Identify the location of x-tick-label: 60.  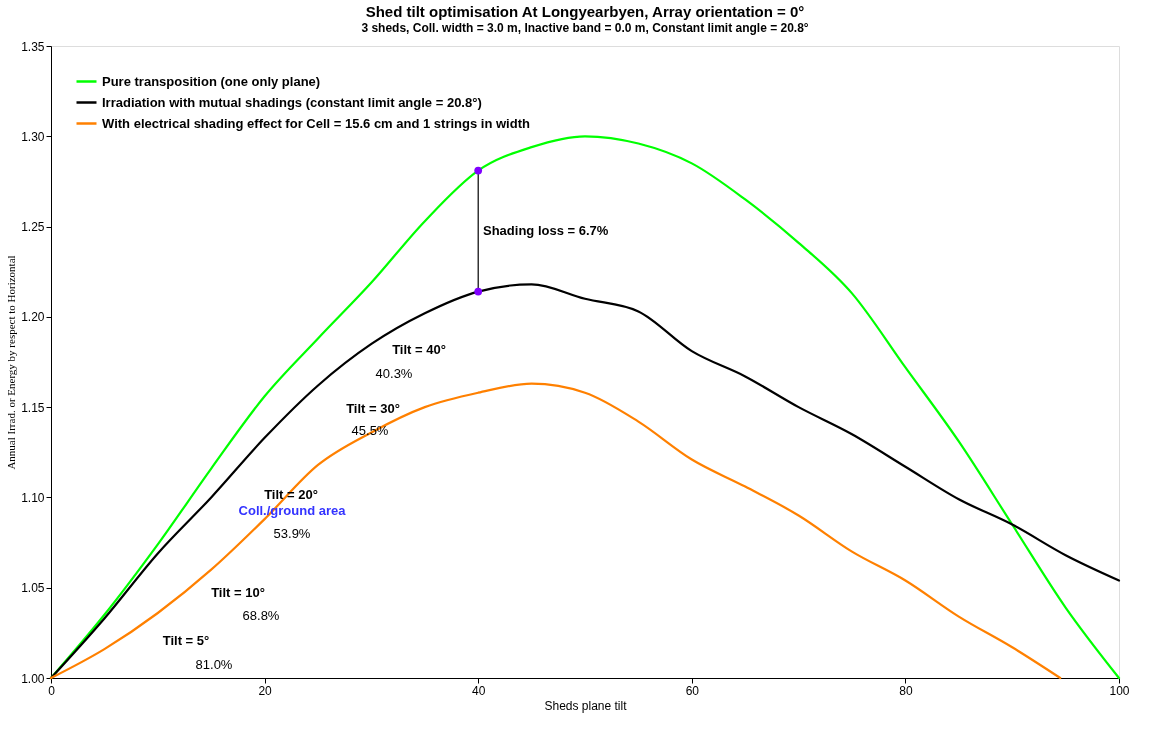
(692, 690).